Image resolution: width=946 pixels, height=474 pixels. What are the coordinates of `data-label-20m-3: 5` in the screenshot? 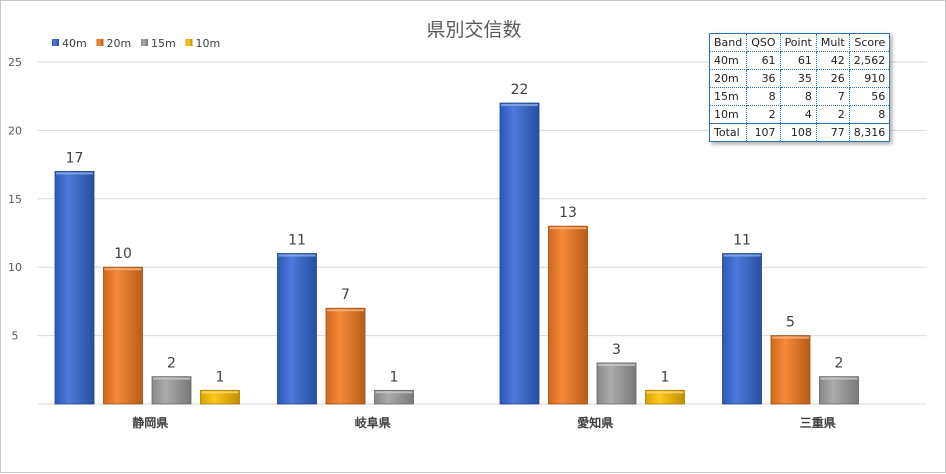 It's located at (790, 323).